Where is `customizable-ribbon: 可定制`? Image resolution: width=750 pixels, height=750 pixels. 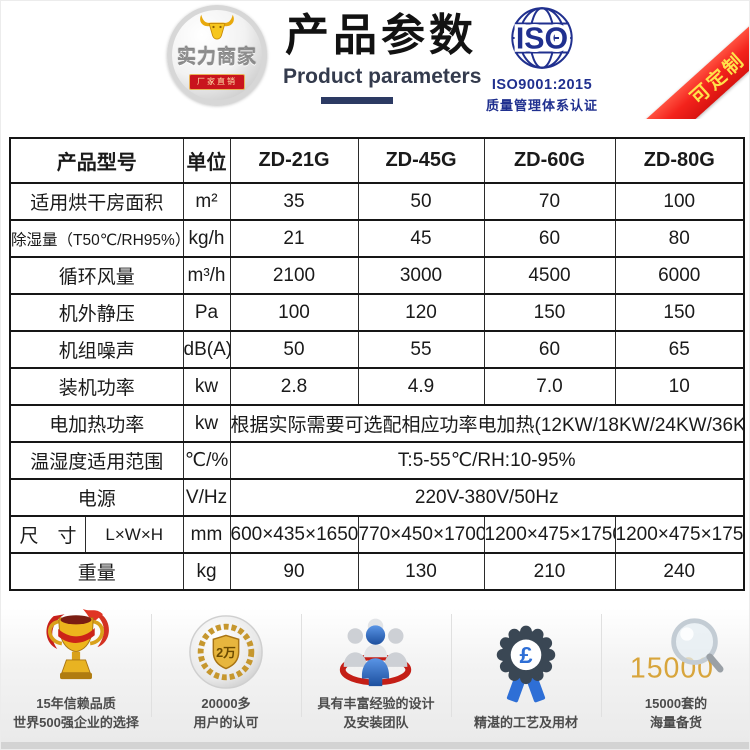 customizable-ribbon: 可定制 is located at coordinates (695, 63).